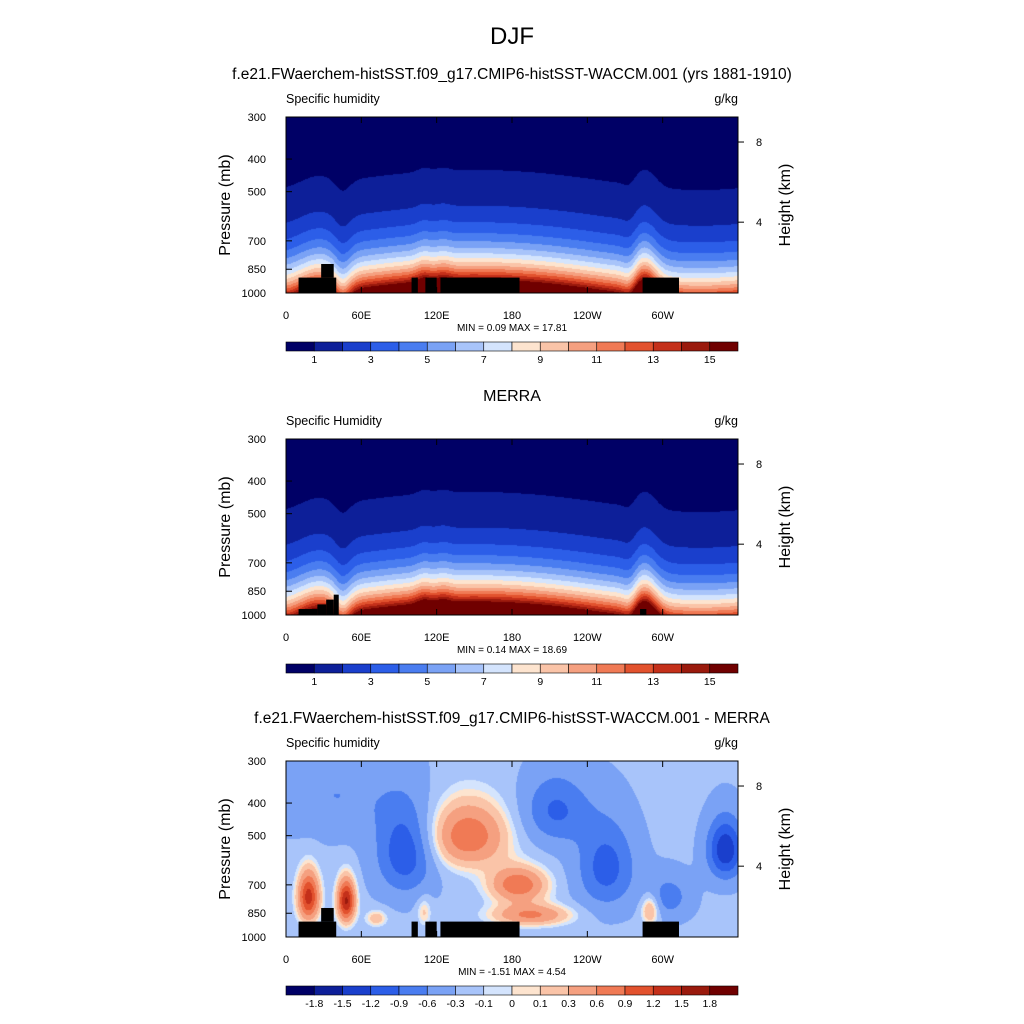 This screenshot has width=1024, height=1024. Describe the element at coordinates (399, 1004) in the screenshot. I see `colorbar-label: -0.9` at that location.